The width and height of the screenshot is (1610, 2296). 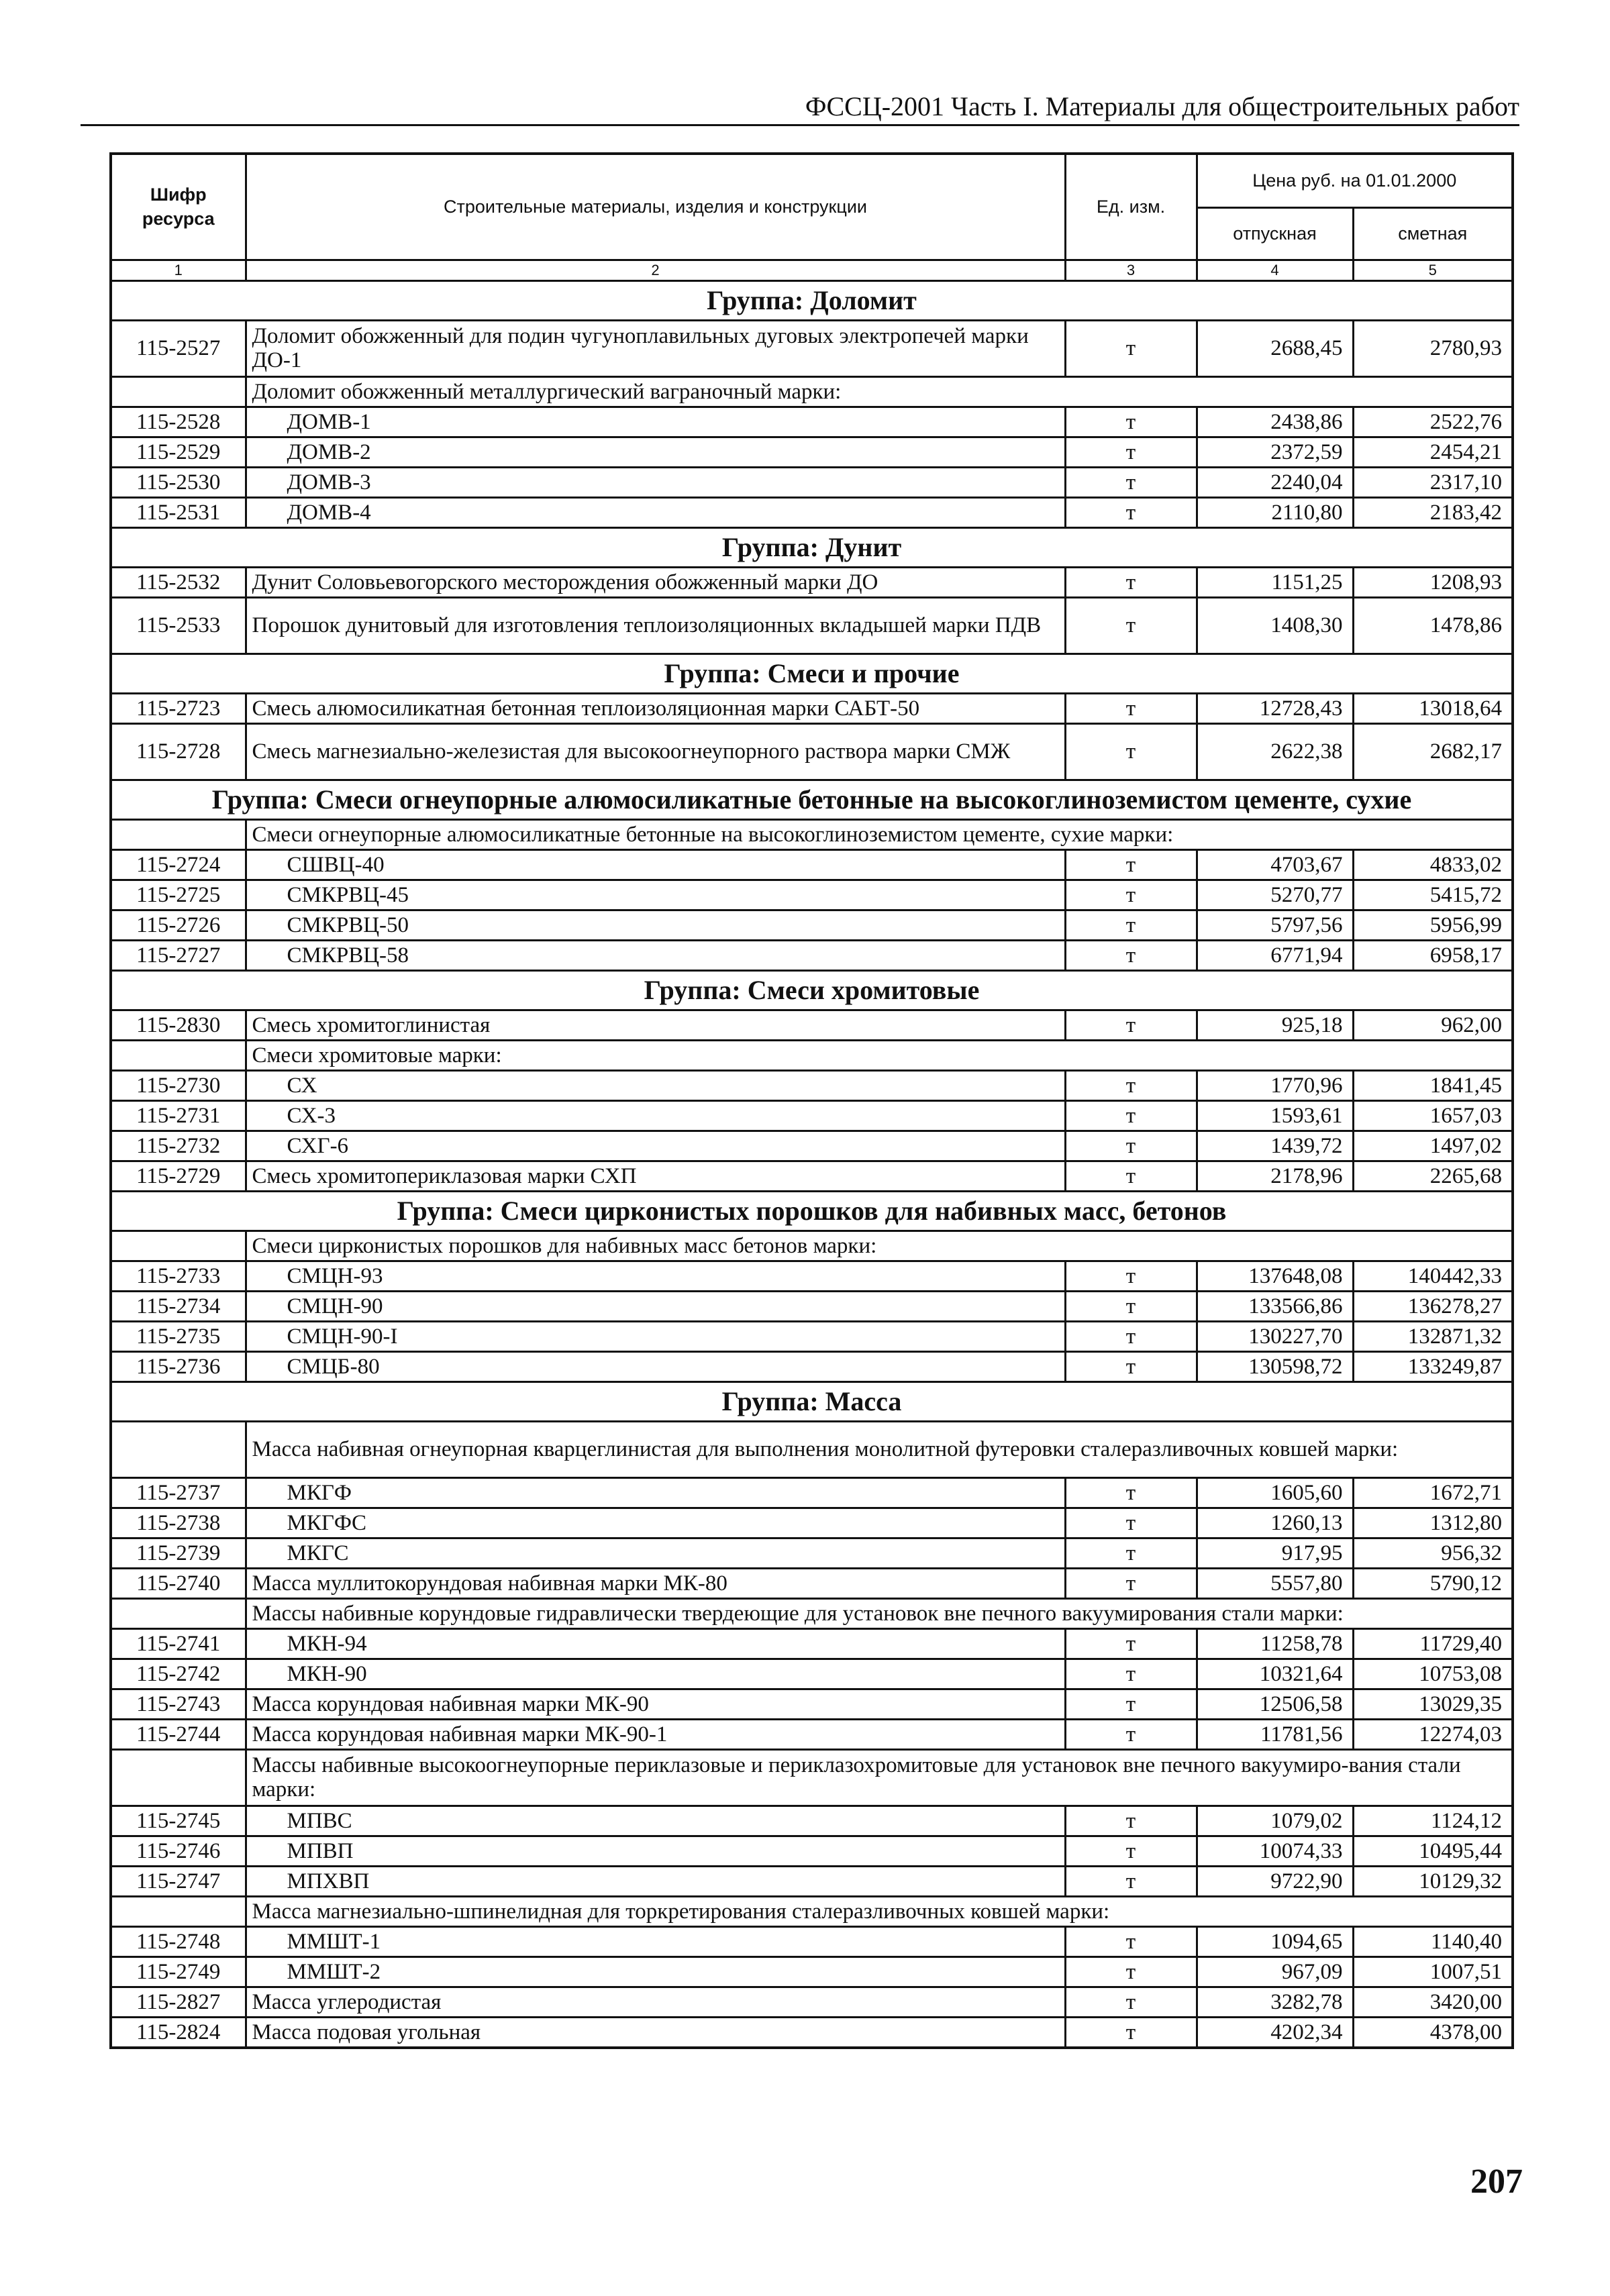 I want to click on resource-code: 115-2731, so click(x=178, y=1115).